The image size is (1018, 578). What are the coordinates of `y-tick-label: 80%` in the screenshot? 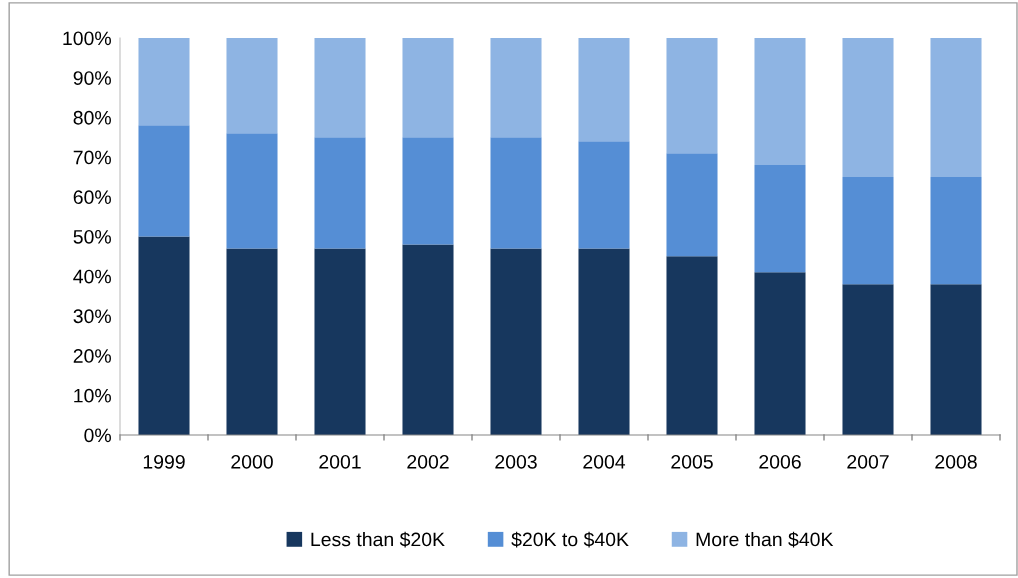 It's located at (92, 117).